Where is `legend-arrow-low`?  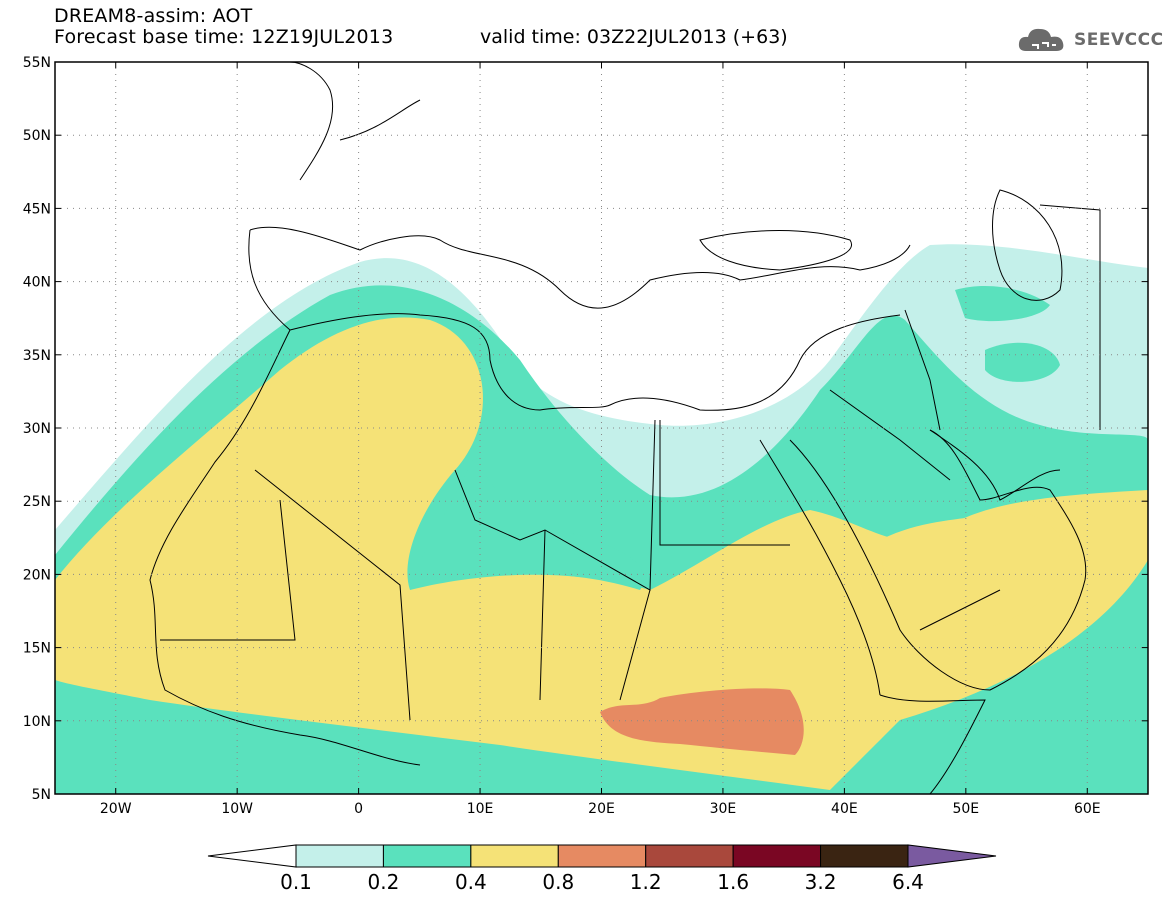 legend-arrow-low is located at coordinates (252, 856).